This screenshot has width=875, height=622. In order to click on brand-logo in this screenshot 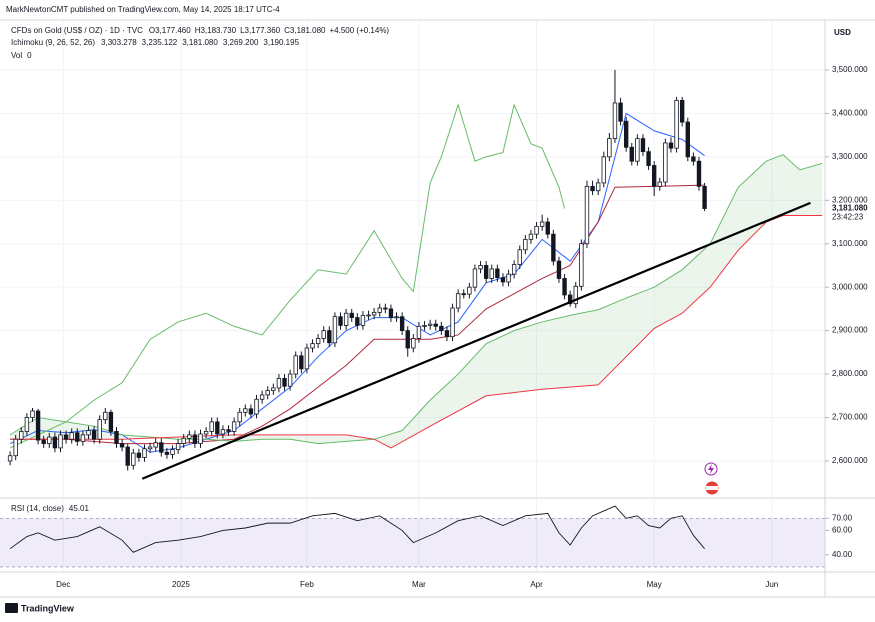, I will do `click(11, 608)`.